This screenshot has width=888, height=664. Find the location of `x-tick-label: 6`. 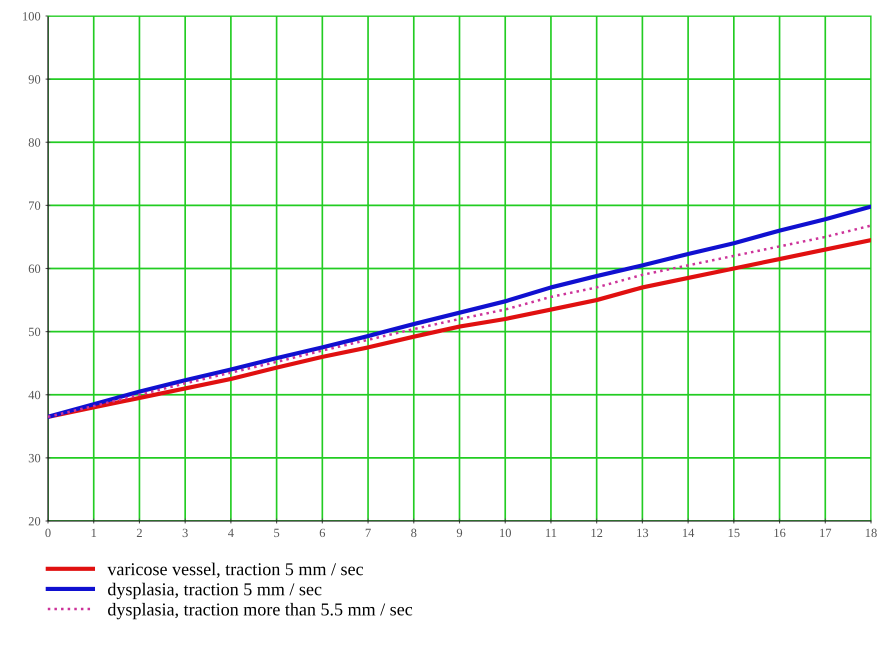

x-tick-label: 6 is located at coordinates (323, 533).